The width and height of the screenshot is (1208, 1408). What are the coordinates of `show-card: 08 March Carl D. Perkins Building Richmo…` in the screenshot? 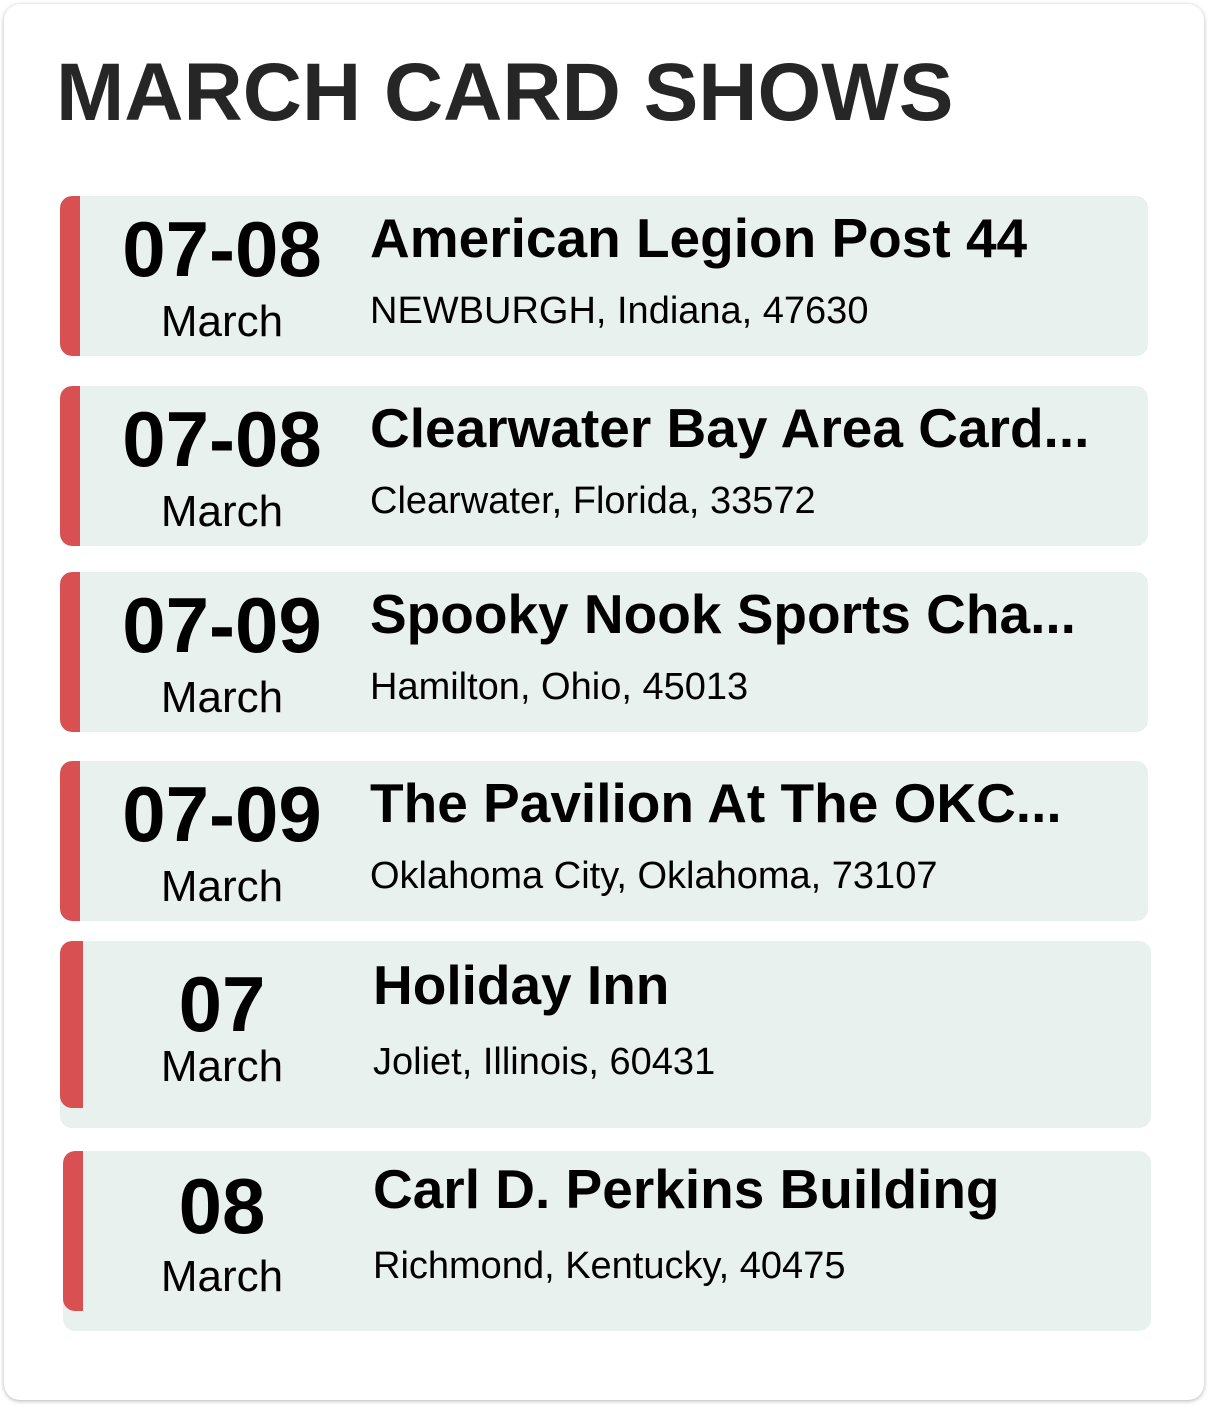 It's located at (607, 1241).